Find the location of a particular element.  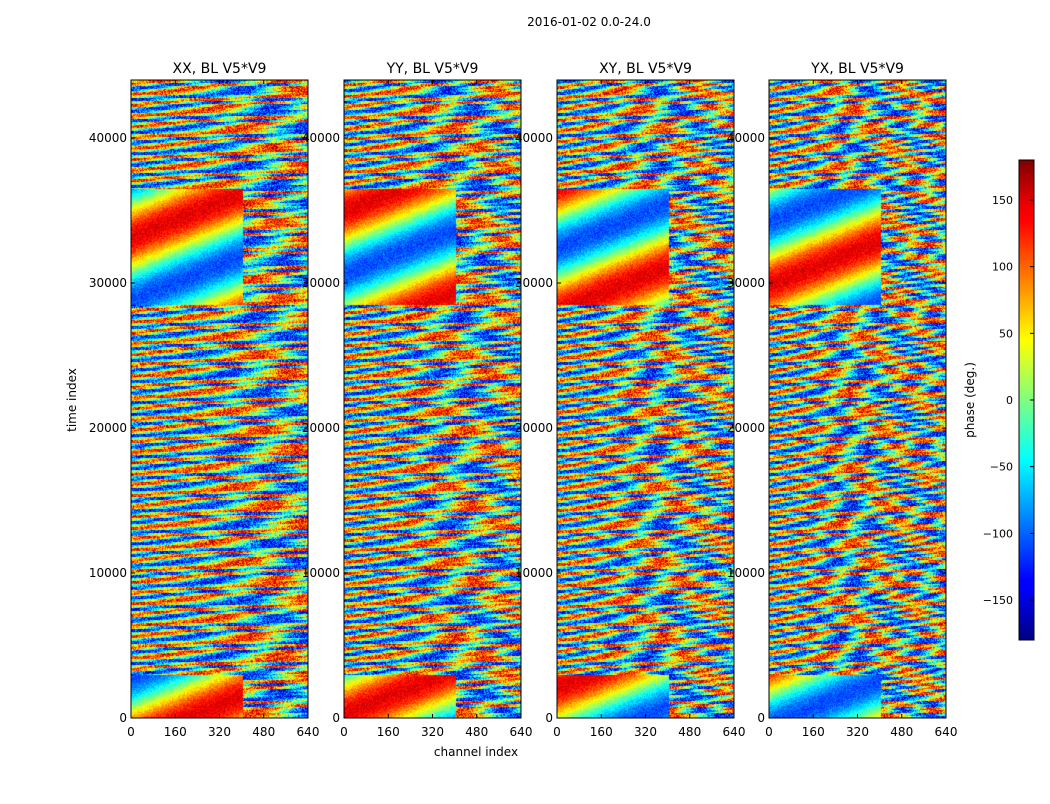

colorbar: 150 100 50 0 −50 −100 −150 phase (deg.) is located at coordinates (999, 400).